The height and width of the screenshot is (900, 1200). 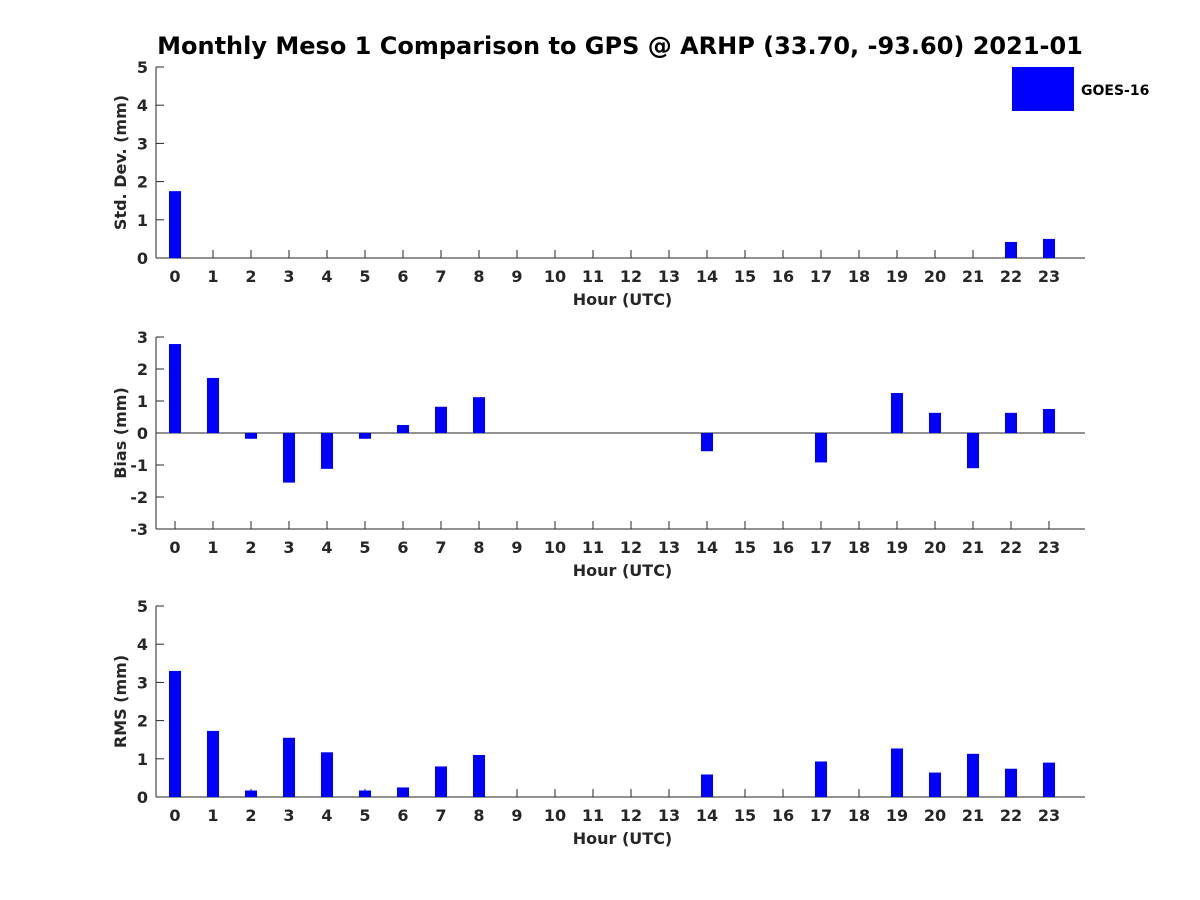 What do you see at coordinates (623, 838) in the screenshot?
I see `x-axis-label: Hour (UTC)` at bounding box center [623, 838].